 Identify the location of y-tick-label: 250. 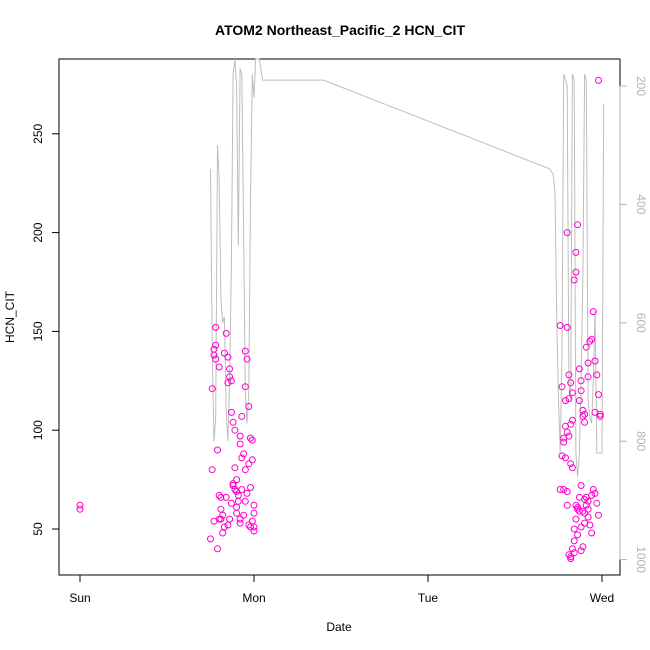
(38, 133).